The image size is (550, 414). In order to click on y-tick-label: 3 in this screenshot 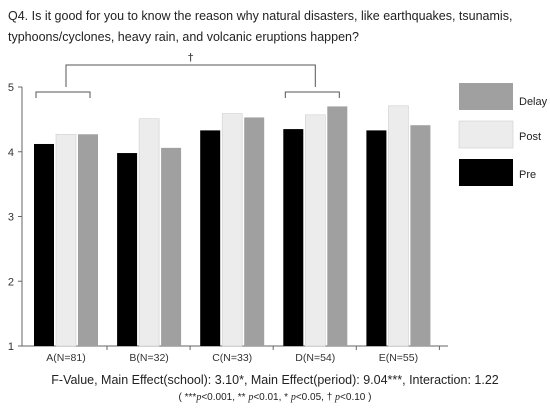, I will do `click(11, 218)`.